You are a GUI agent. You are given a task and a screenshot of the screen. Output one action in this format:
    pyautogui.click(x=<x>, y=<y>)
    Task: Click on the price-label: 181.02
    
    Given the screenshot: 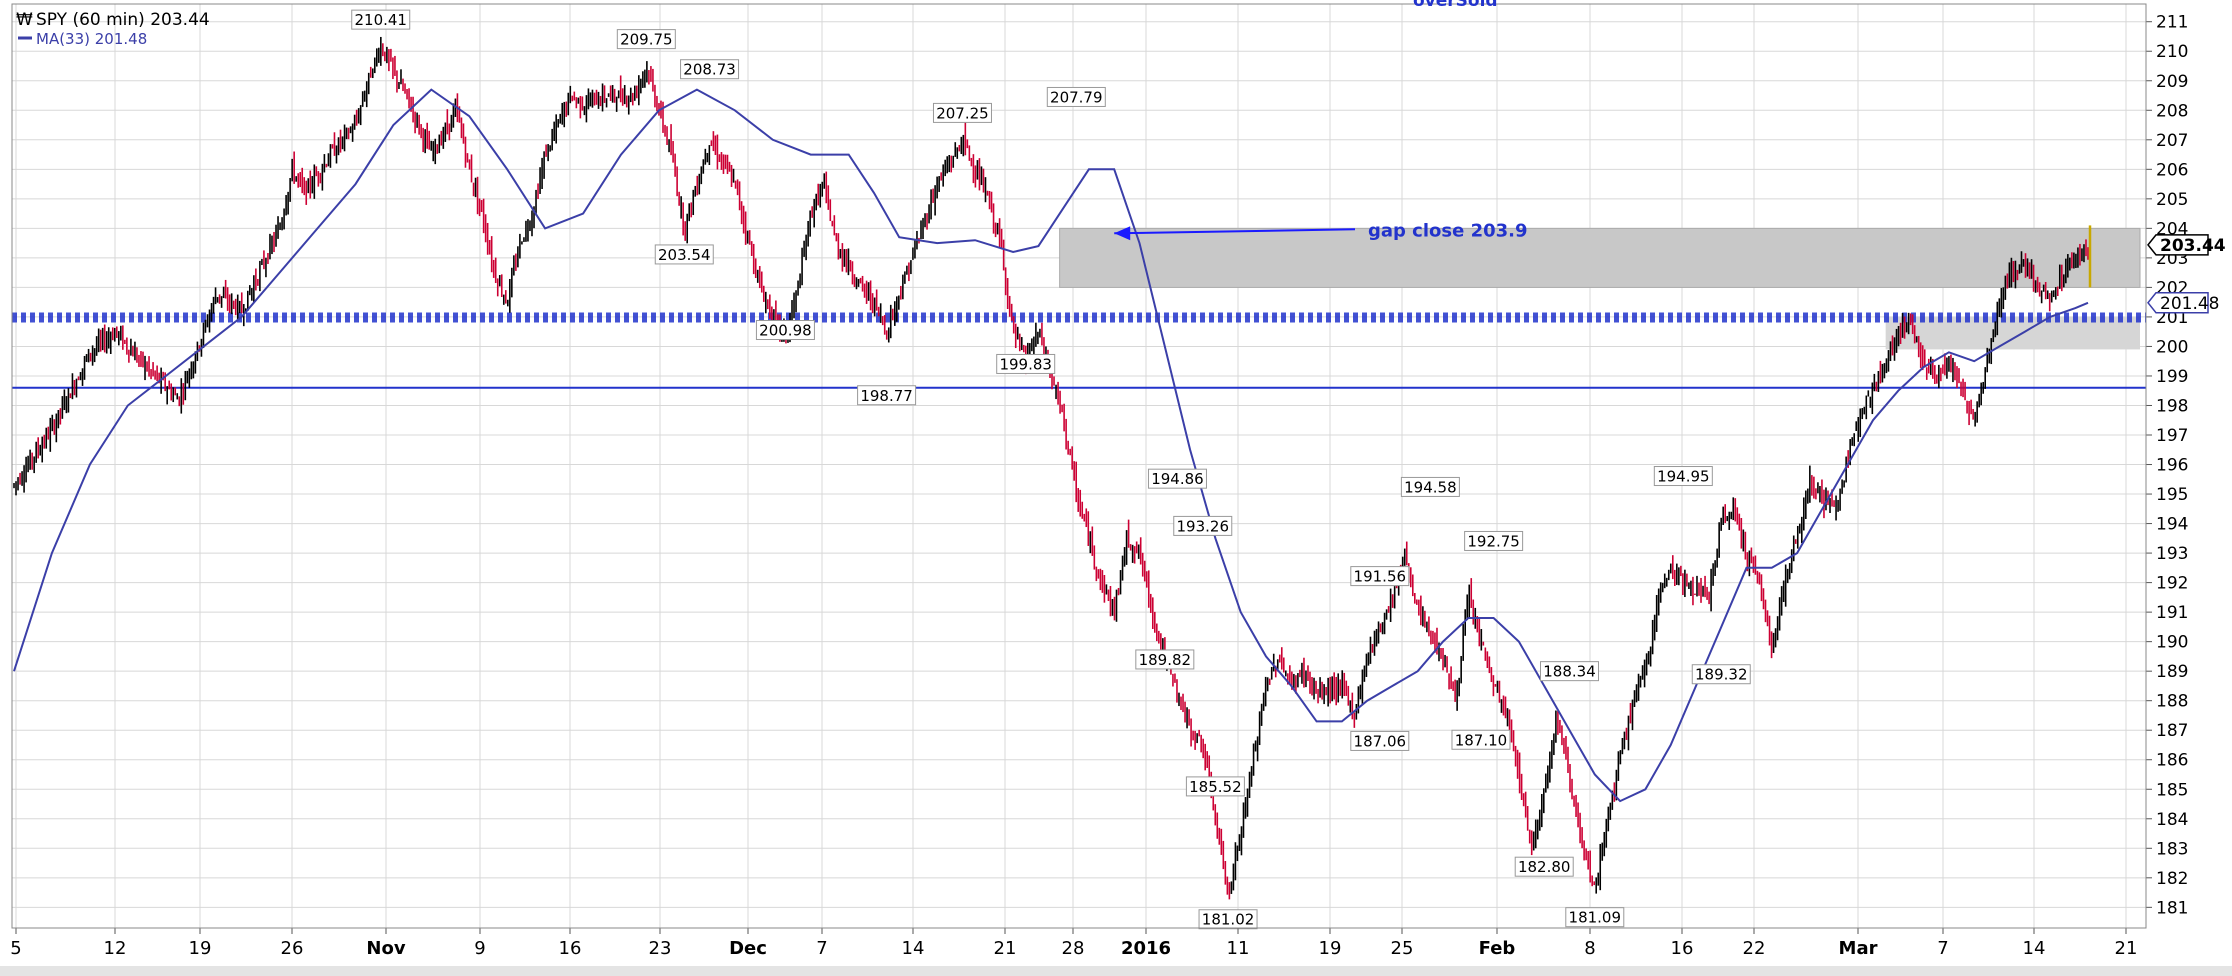 What is the action you would take?
    pyautogui.click(x=1228, y=920)
    